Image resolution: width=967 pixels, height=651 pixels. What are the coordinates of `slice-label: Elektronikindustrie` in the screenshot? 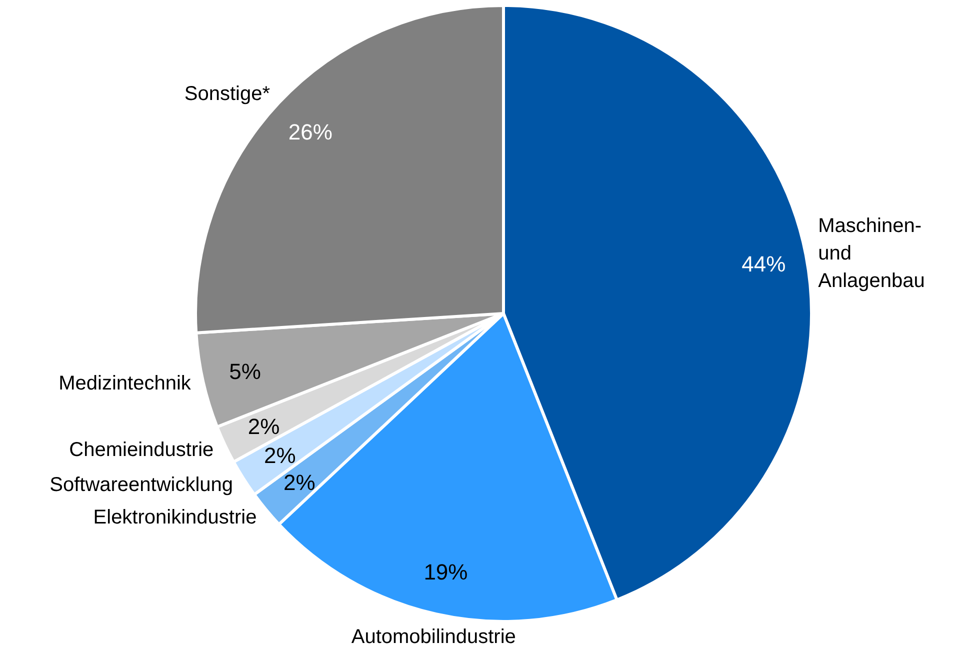 It's located at (175, 517).